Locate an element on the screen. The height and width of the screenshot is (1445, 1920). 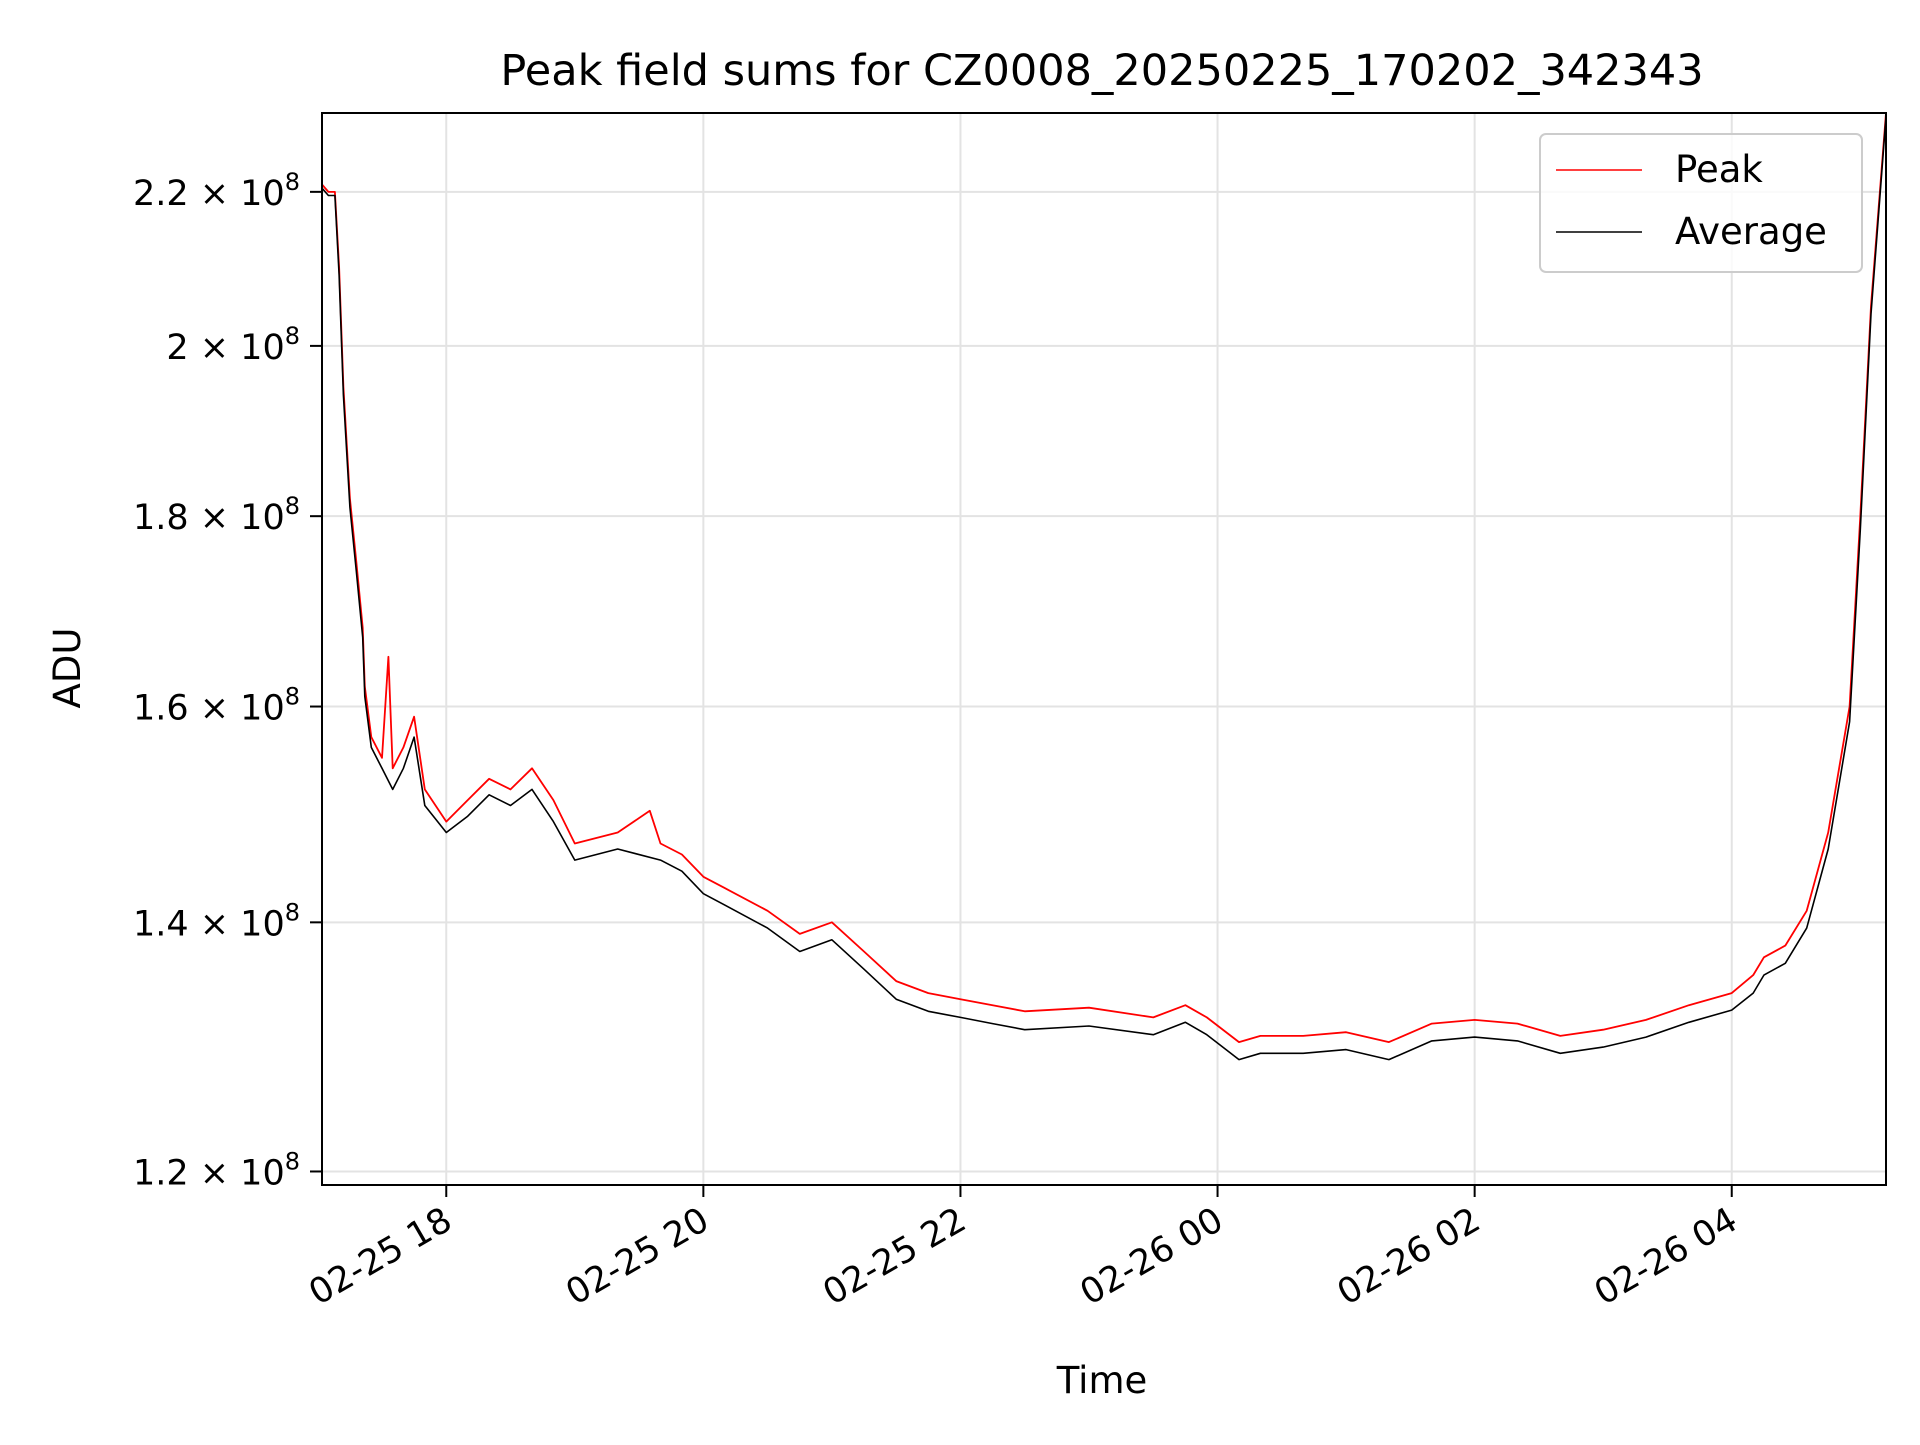
legend-box is located at coordinates (1701, 203).